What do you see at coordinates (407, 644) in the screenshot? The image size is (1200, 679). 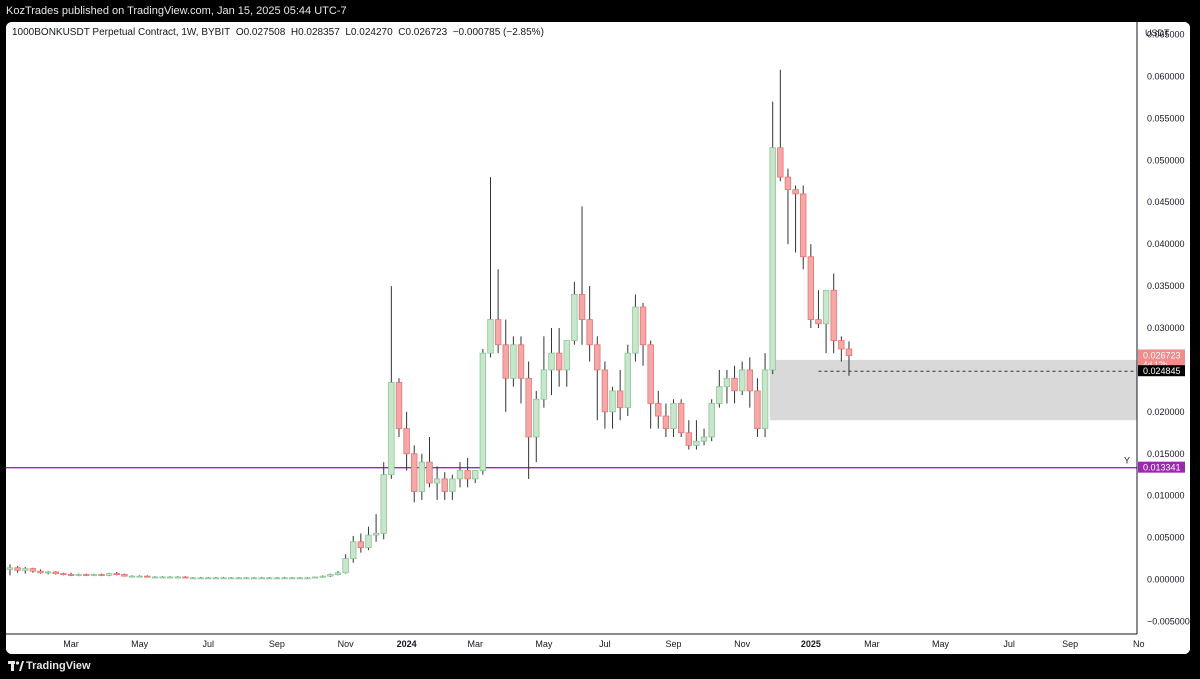 I see `x-tick-label: 2024` at bounding box center [407, 644].